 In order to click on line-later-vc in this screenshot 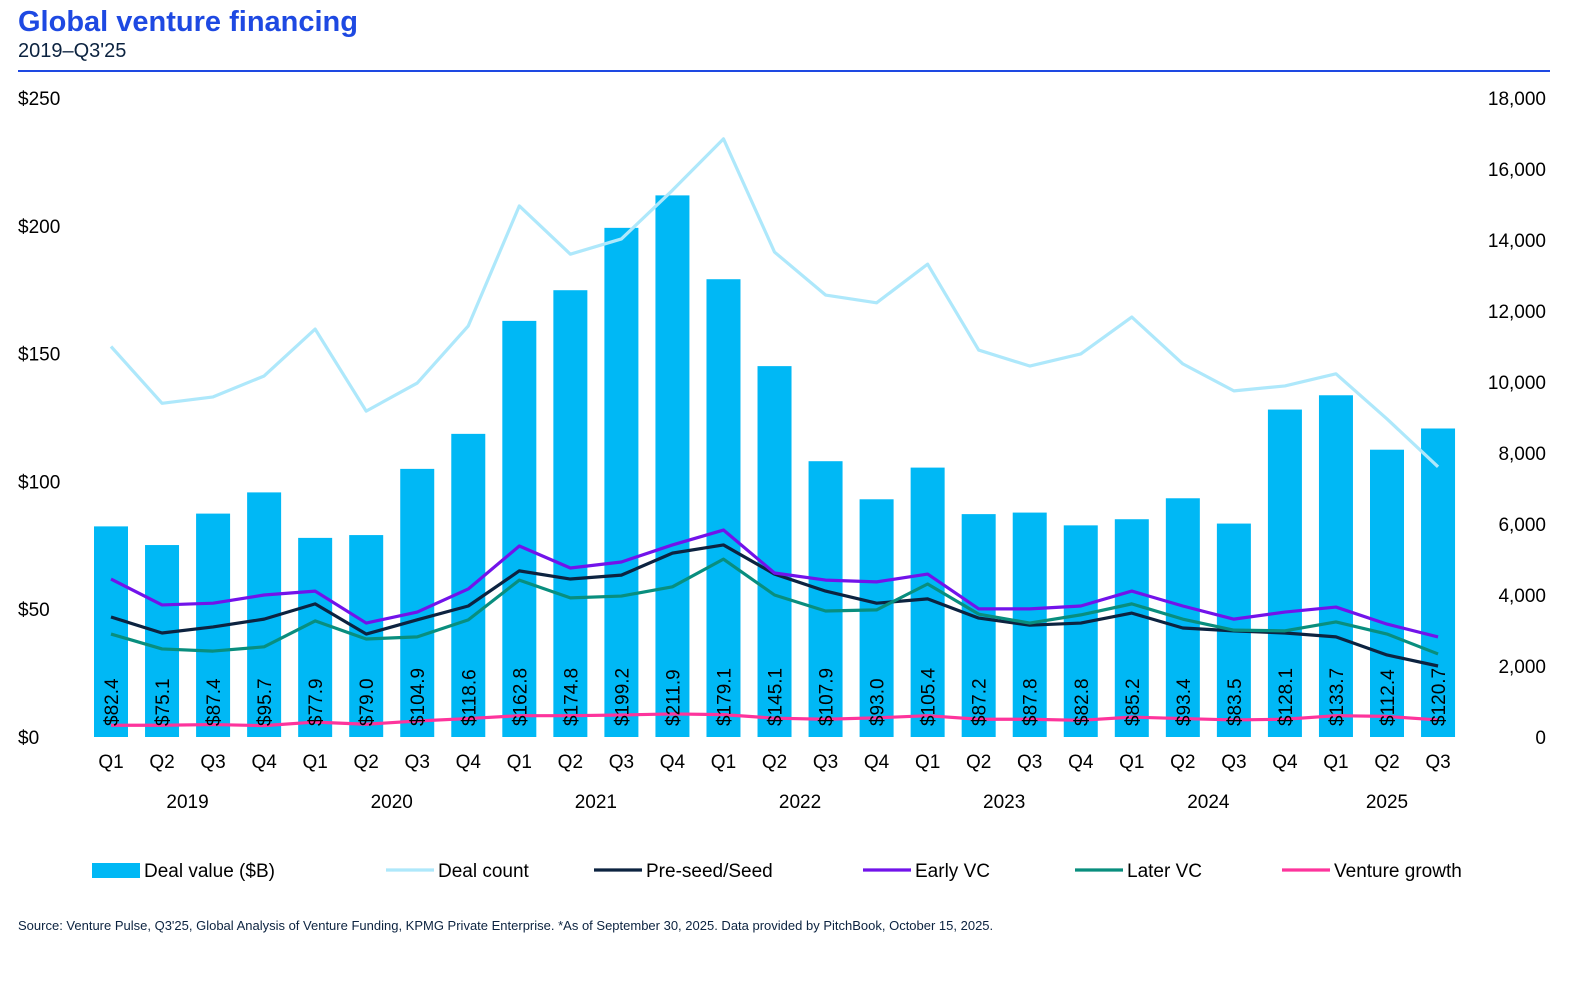, I will do `click(774, 606)`.